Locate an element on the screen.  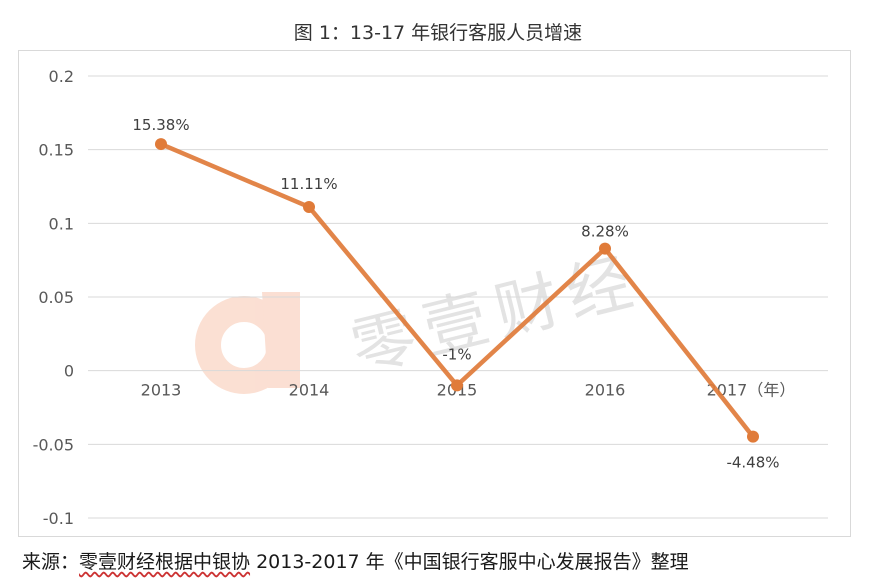
data-label: 11.11% is located at coordinates (308, 184).